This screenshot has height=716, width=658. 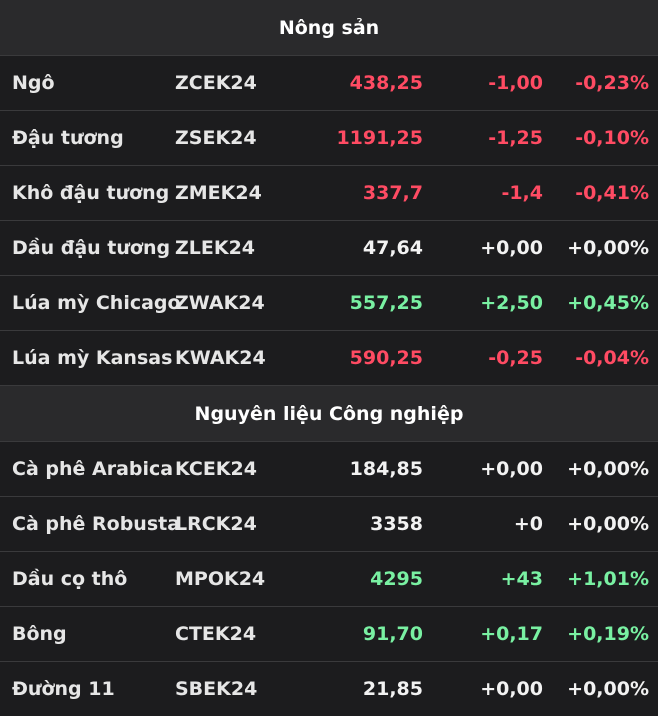 What do you see at coordinates (511, 634) in the screenshot?
I see `commodity-change: +0,17` at bounding box center [511, 634].